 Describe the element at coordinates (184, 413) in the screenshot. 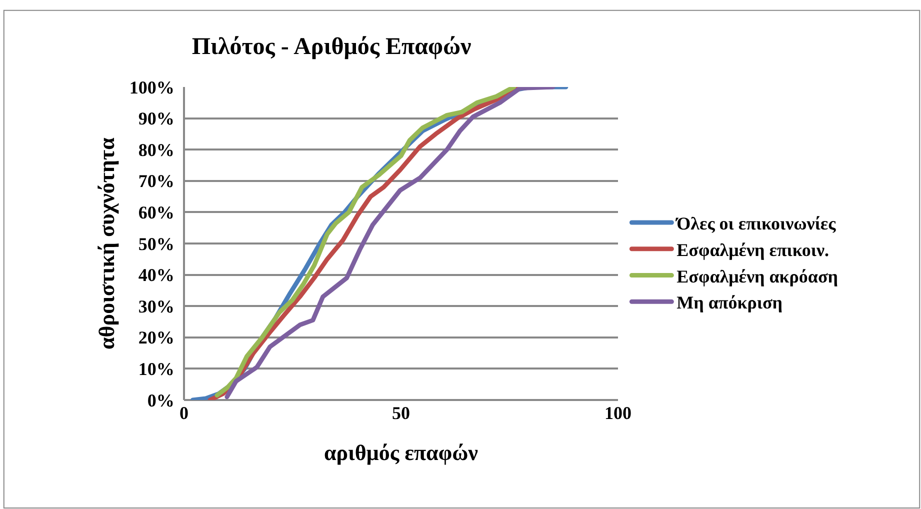

I see `x-tick-label: 0` at that location.